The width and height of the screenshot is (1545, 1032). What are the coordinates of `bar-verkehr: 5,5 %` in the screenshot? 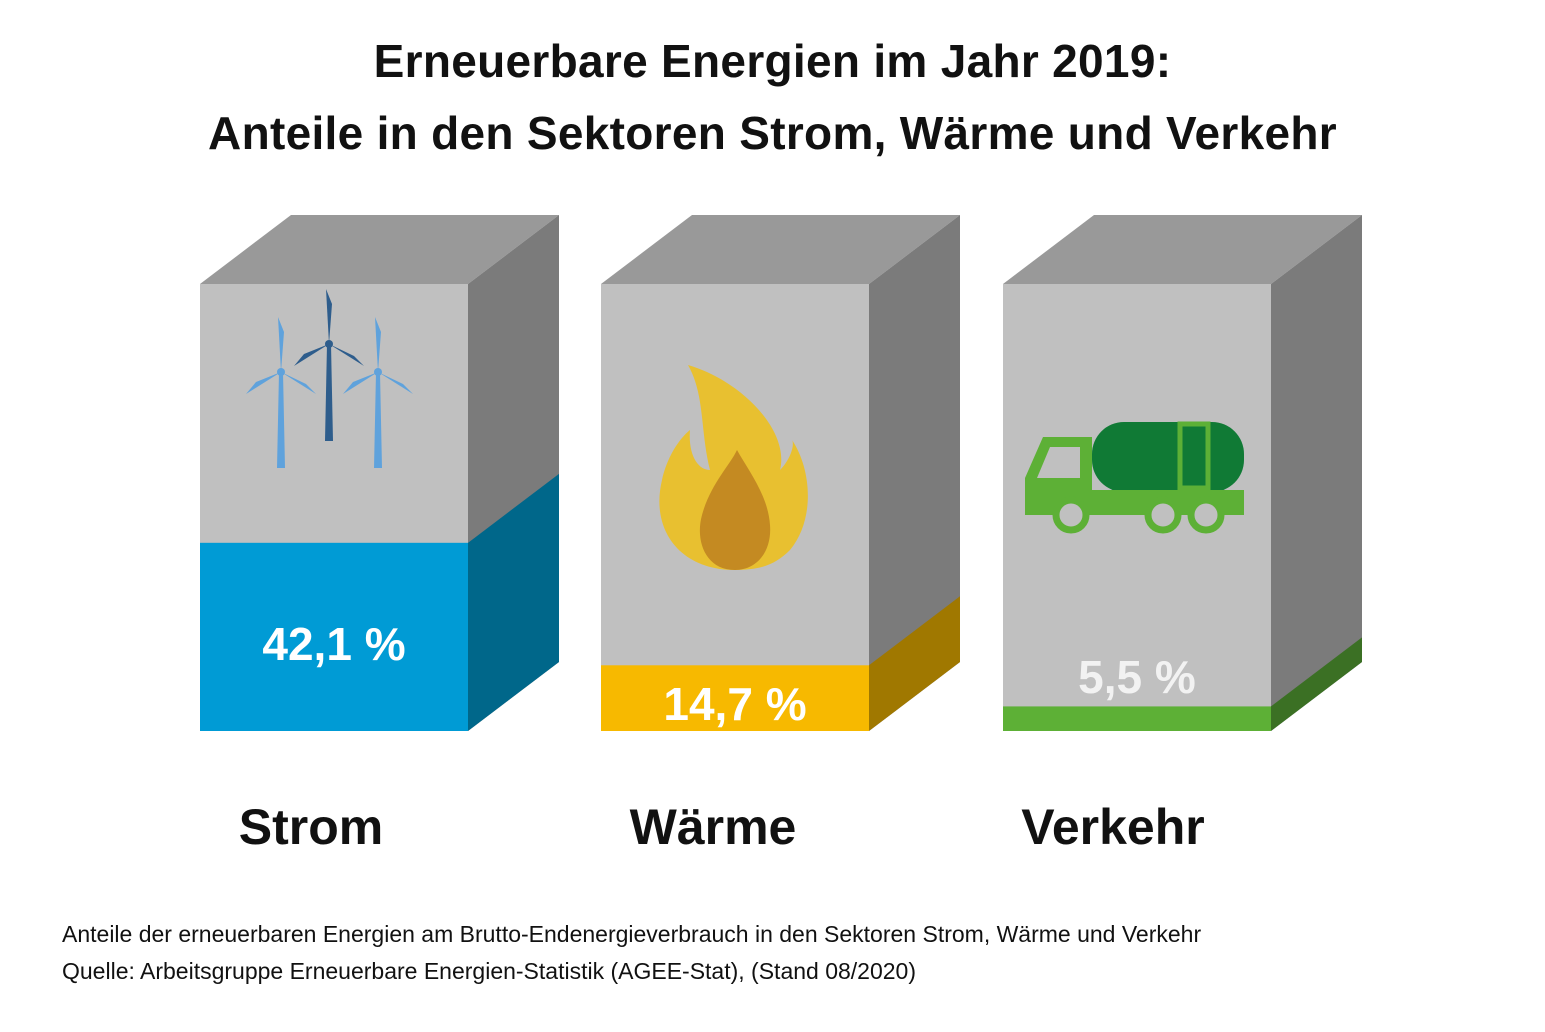 It's located at (1182, 473).